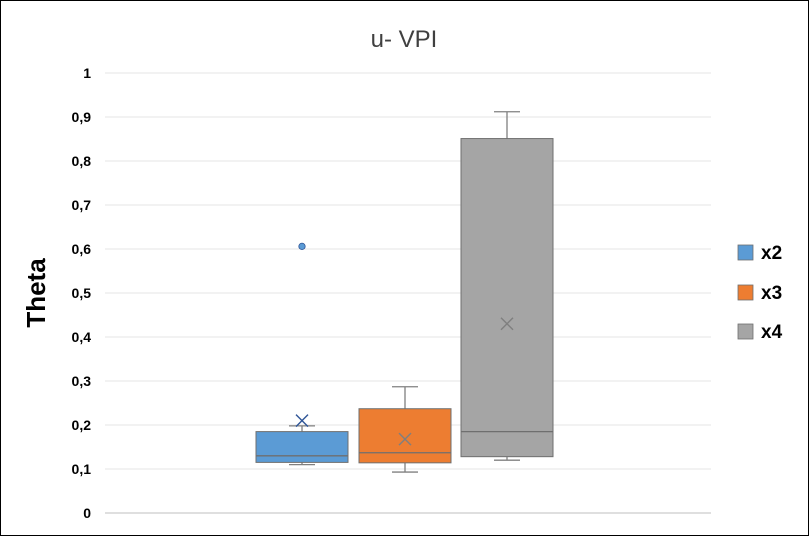 This screenshot has width=809, height=540. I want to click on y-tick-label: 0,3, so click(82, 381).